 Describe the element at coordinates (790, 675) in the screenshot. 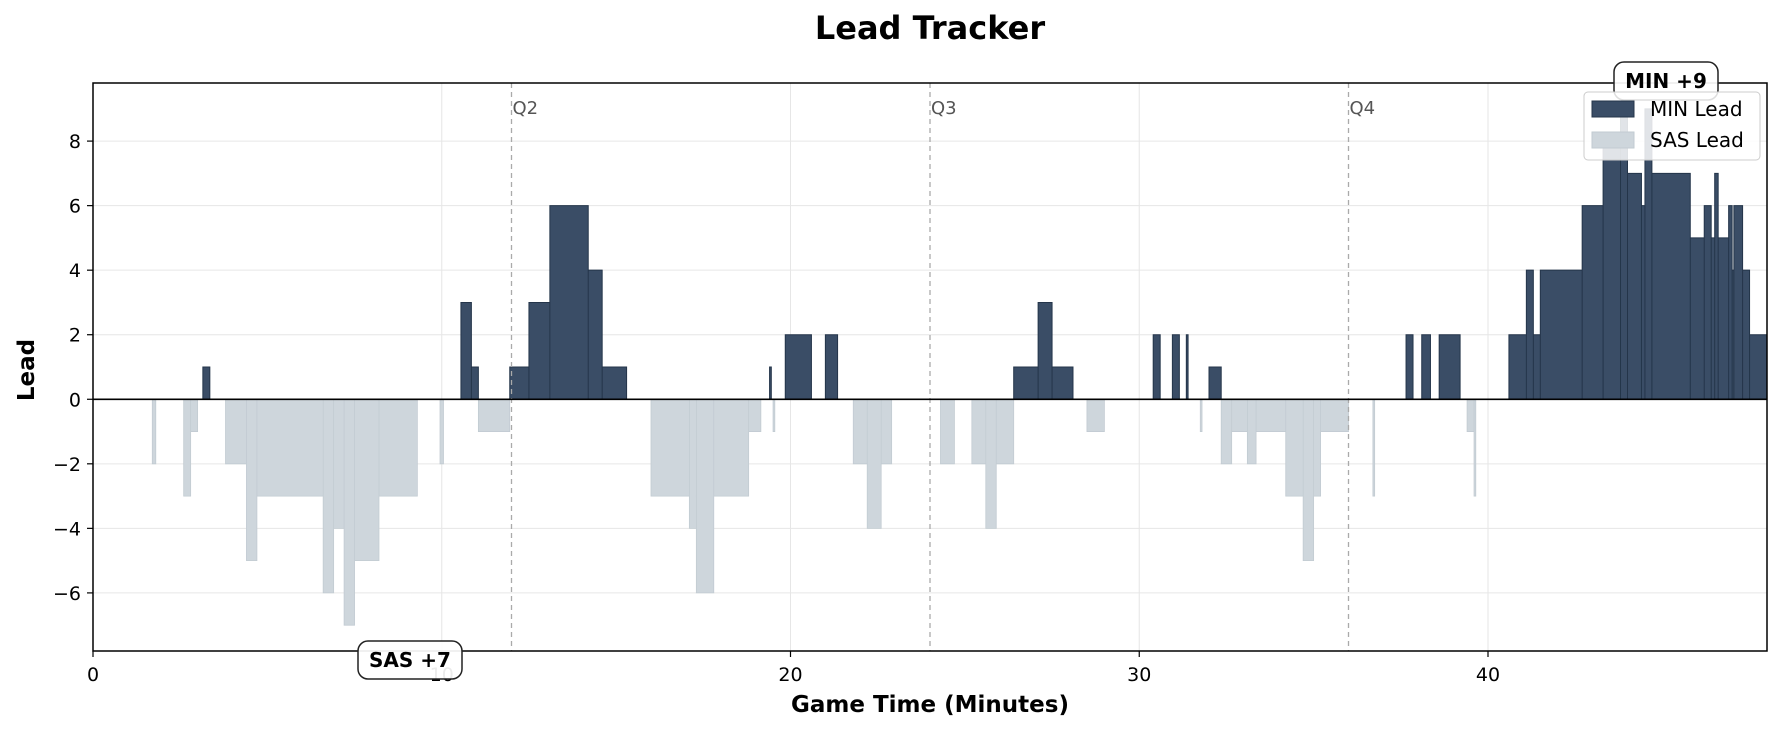

I see `x-tick-label: 20` at that location.